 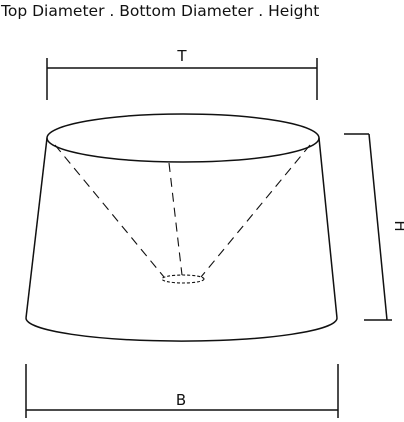 What do you see at coordinates (181, 329) in the screenshot?
I see `shade-bottom-curve` at bounding box center [181, 329].